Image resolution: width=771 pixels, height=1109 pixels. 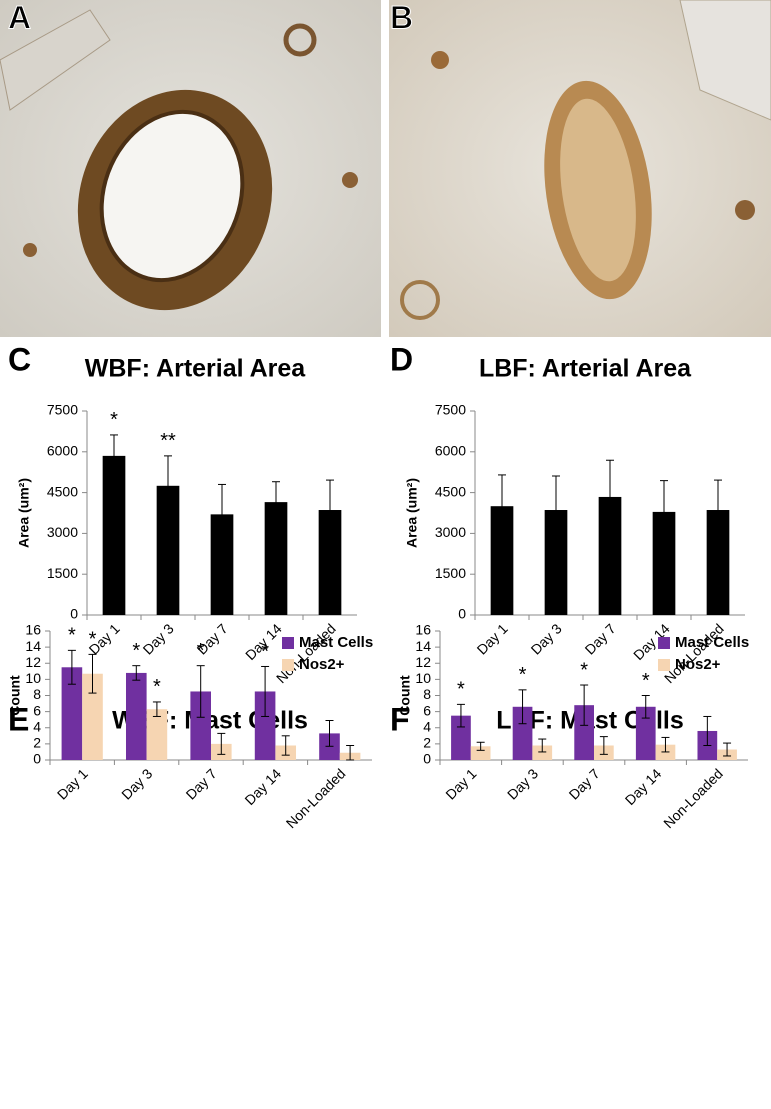 I want to click on panel-label: B, so click(x=401, y=17).